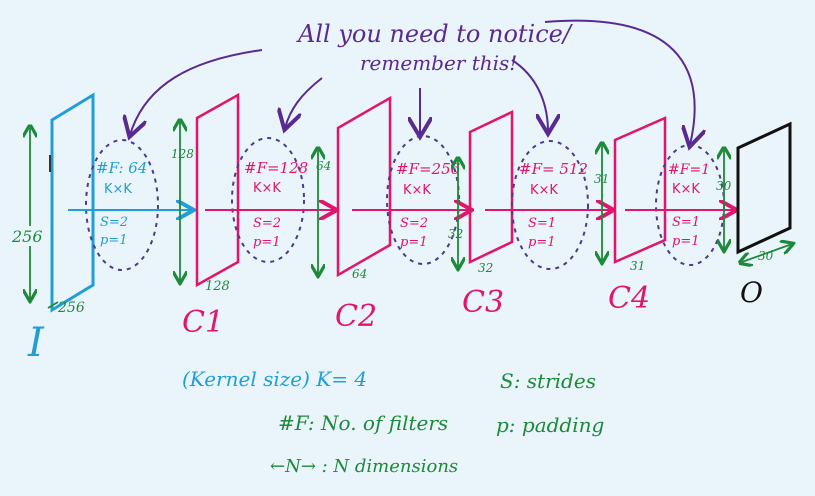 This screenshot has width=815, height=496. Describe the element at coordinates (686, 222) in the screenshot. I see `op5-stride: S=1` at that location.